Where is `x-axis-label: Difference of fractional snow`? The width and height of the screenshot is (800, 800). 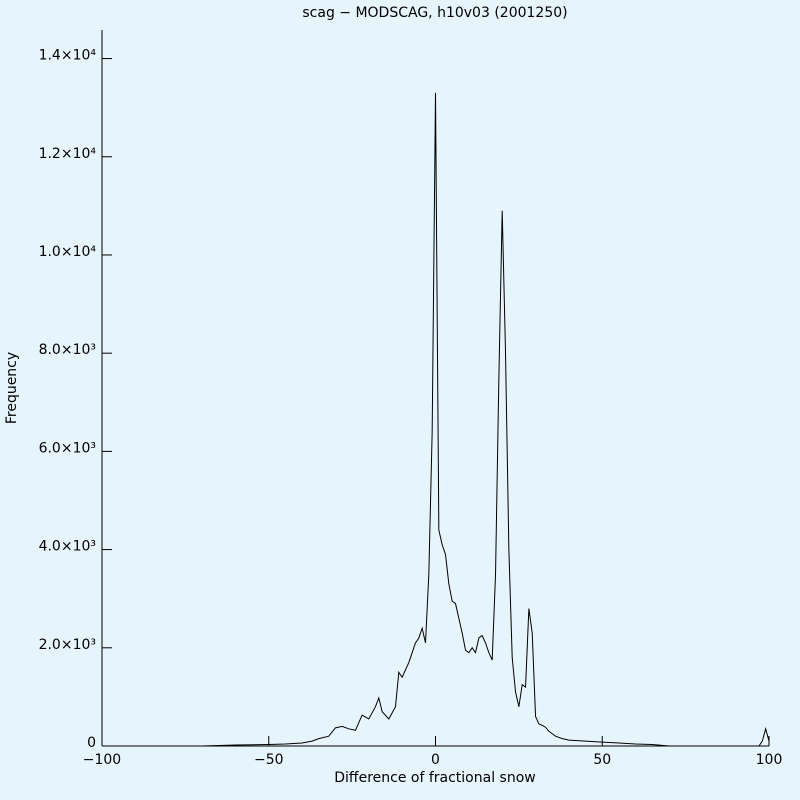 x-axis-label: Difference of fractional snow is located at coordinates (434, 778).